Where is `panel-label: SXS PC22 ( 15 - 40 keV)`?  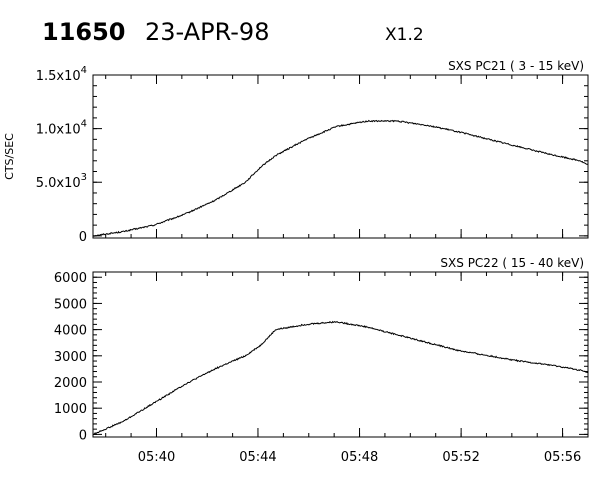 panel-label: SXS PC22 ( 15 - 40 keV) is located at coordinates (512, 263).